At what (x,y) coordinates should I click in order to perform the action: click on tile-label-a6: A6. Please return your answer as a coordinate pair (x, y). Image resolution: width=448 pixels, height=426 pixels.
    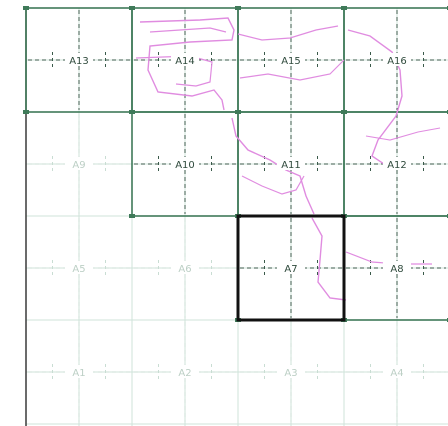
    Looking at the image, I should click on (184, 269).